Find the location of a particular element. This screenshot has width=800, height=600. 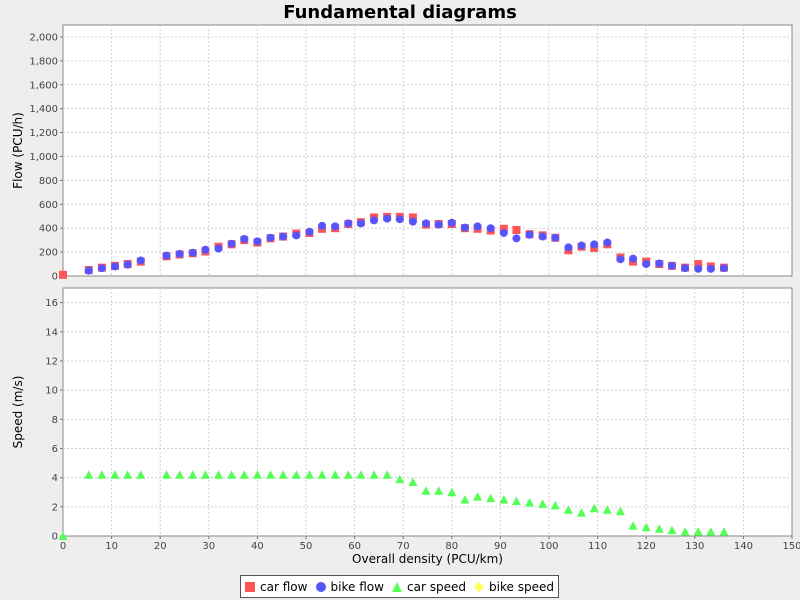

y-tick-label: 0 is located at coordinates (55, 277).